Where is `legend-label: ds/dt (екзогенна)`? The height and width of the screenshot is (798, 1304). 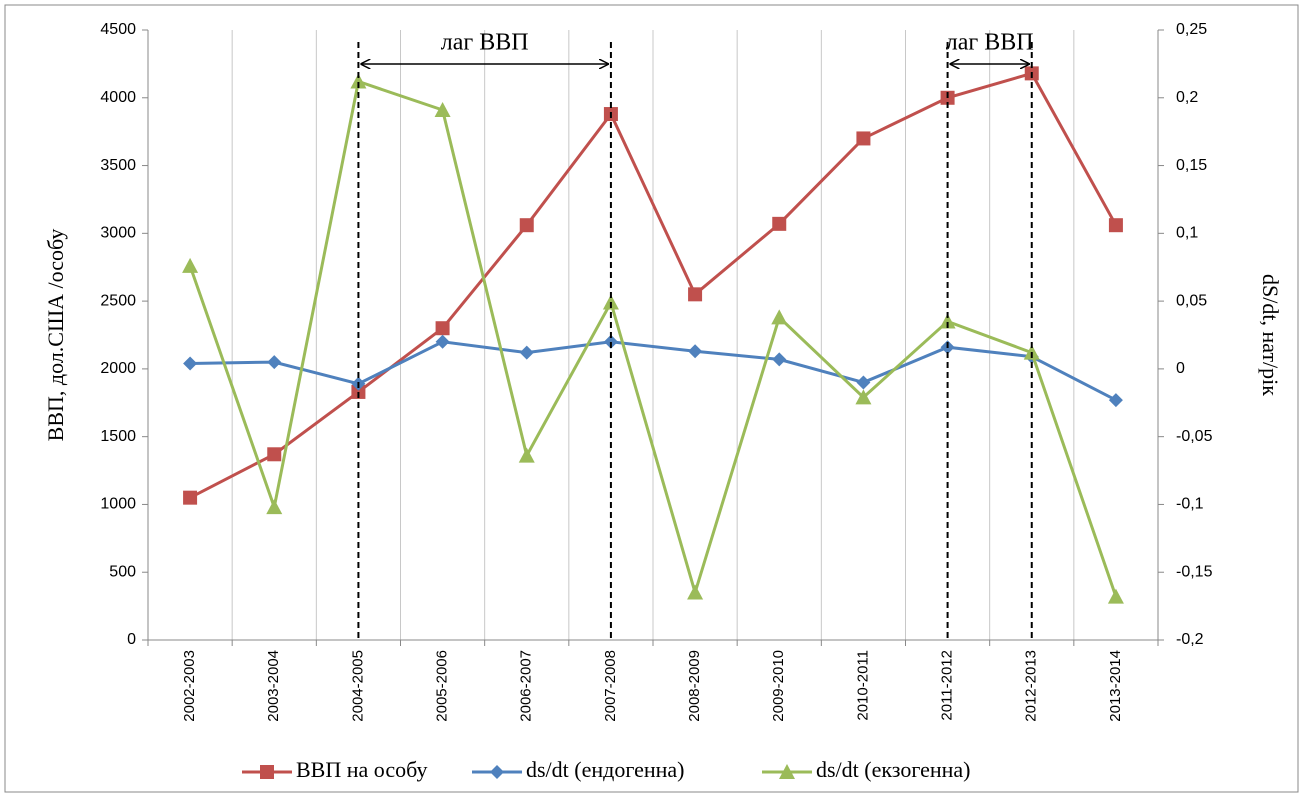 legend-label: ds/dt (екзогенна) is located at coordinates (893, 769).